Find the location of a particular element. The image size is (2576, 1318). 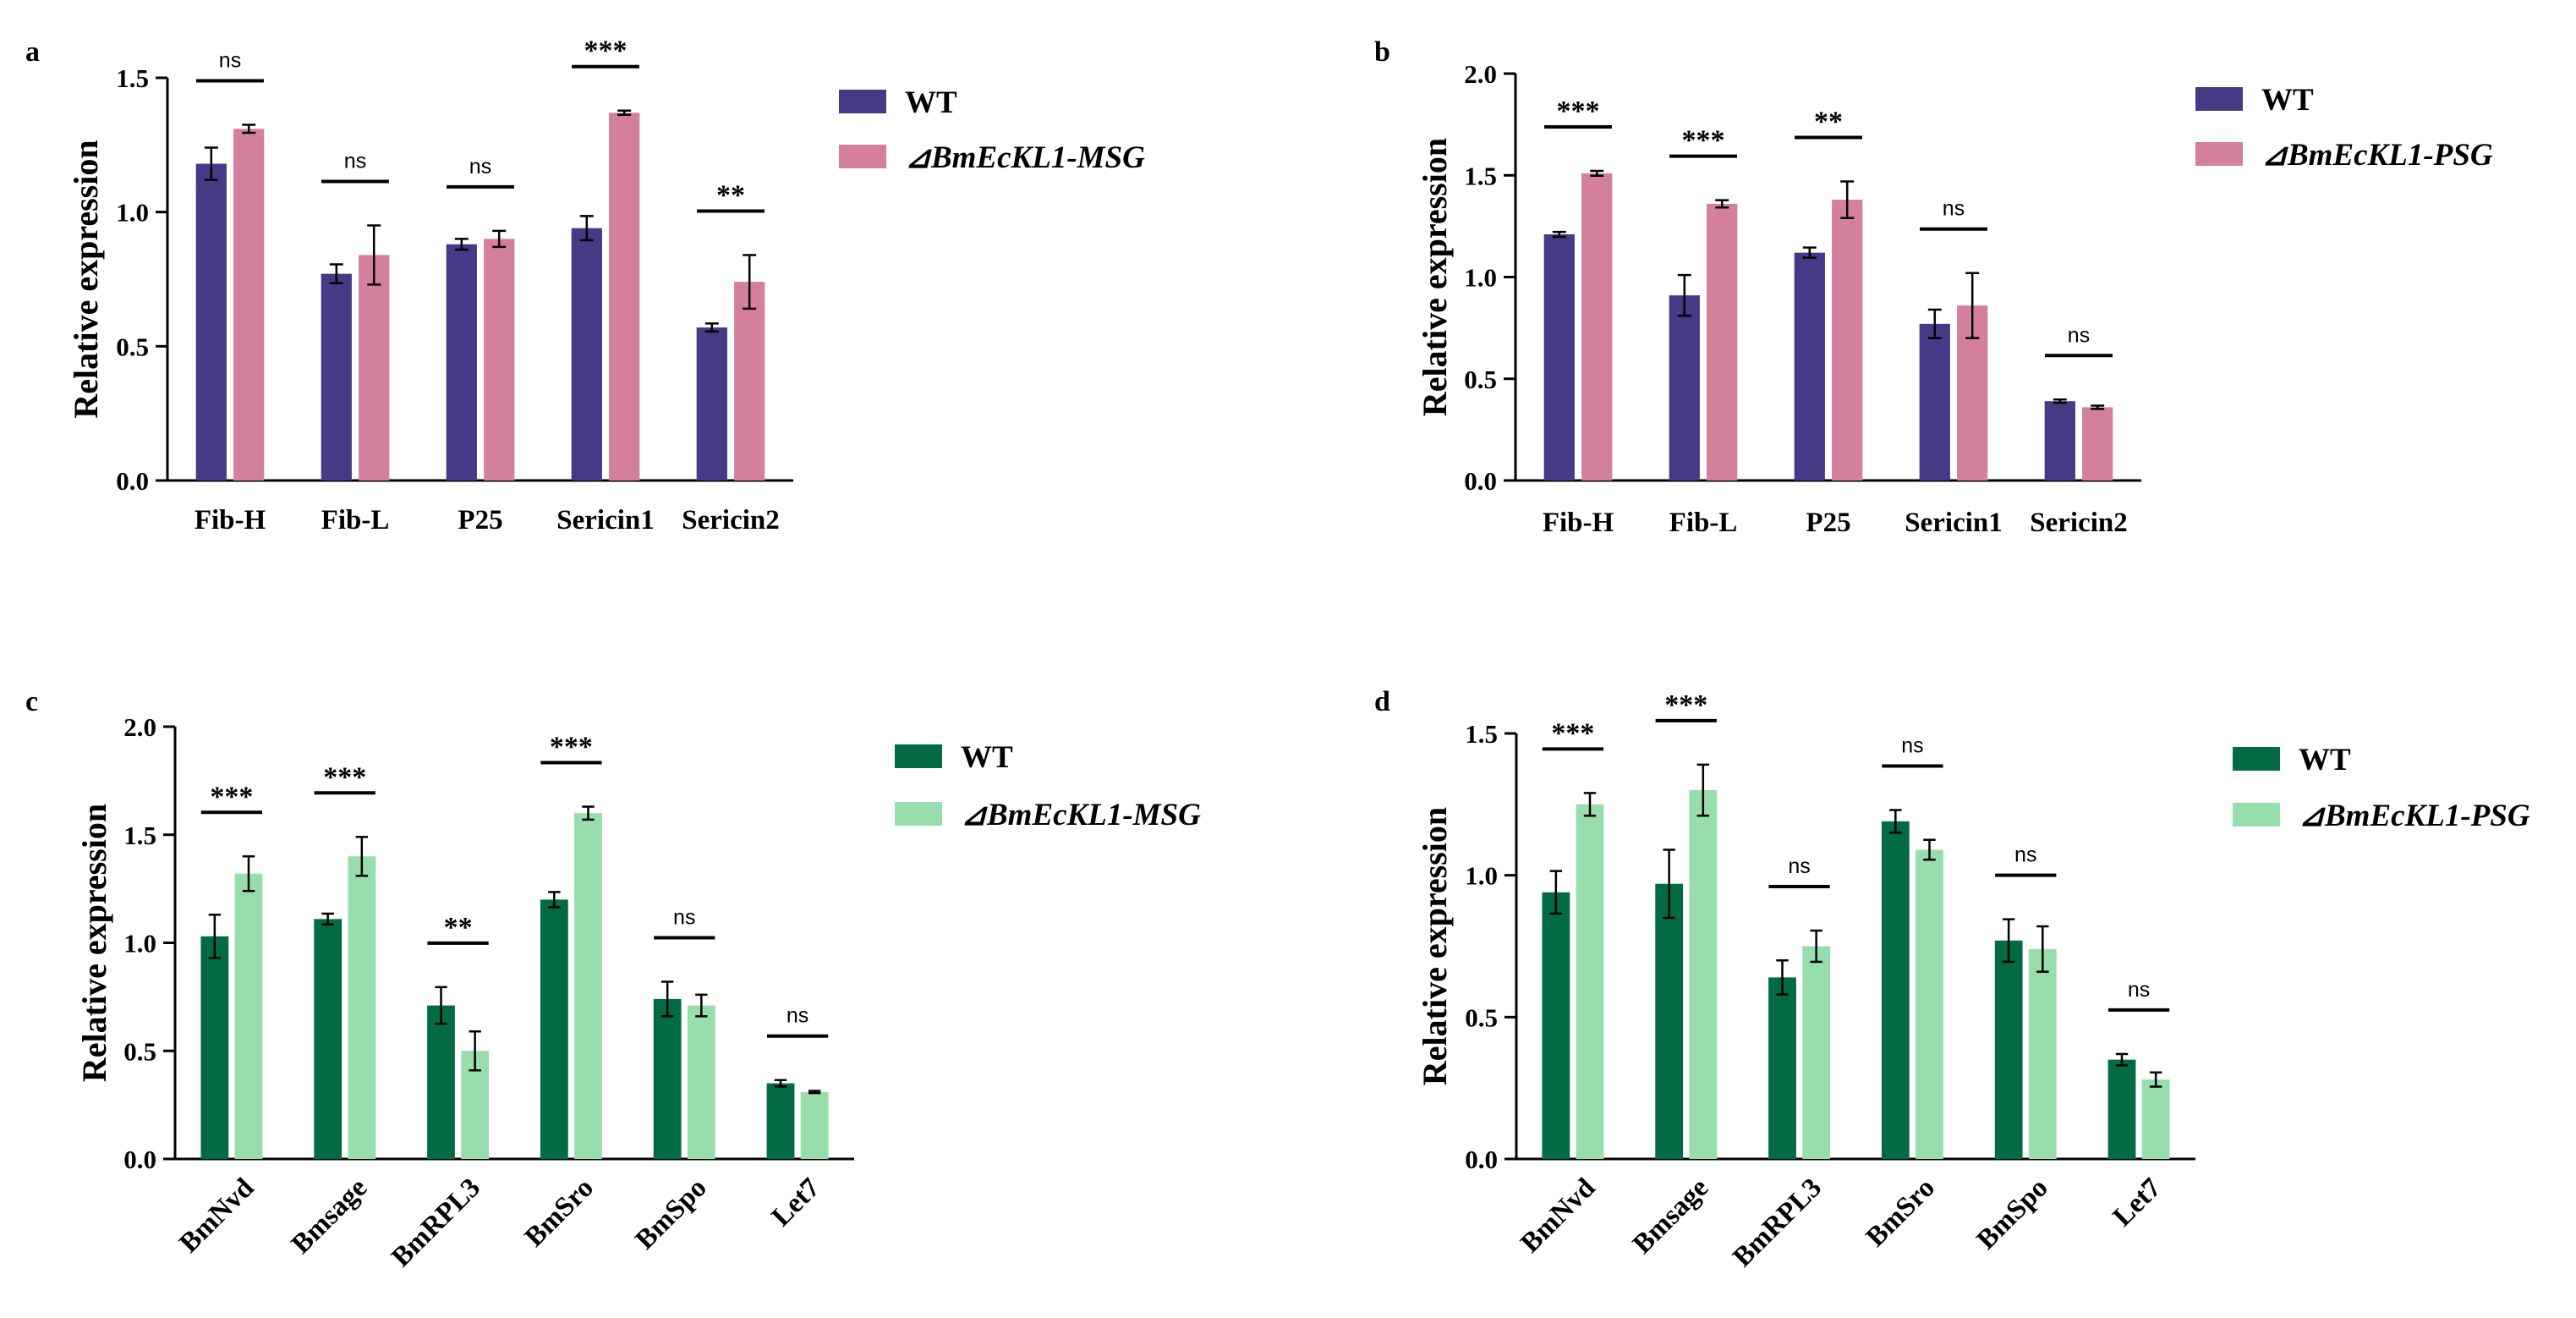

legend-label: ⊿BmEcKL1-MSG is located at coordinates (1025, 157).